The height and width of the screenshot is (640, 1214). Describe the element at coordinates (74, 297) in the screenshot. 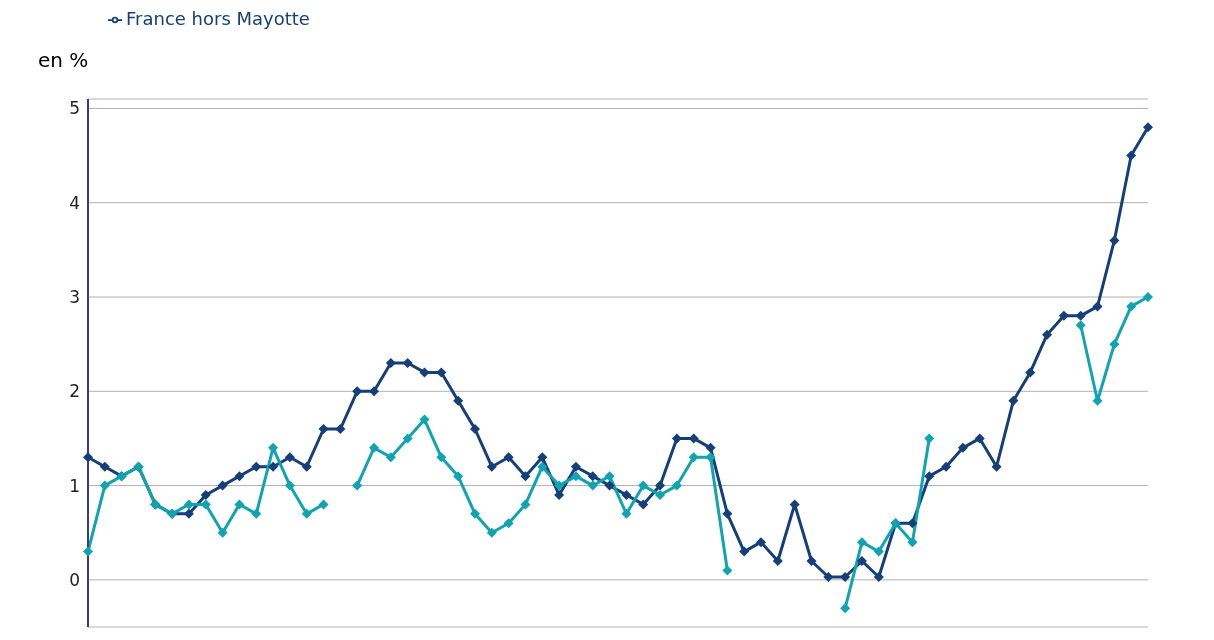

I see `y-tick-label: 3` at that location.